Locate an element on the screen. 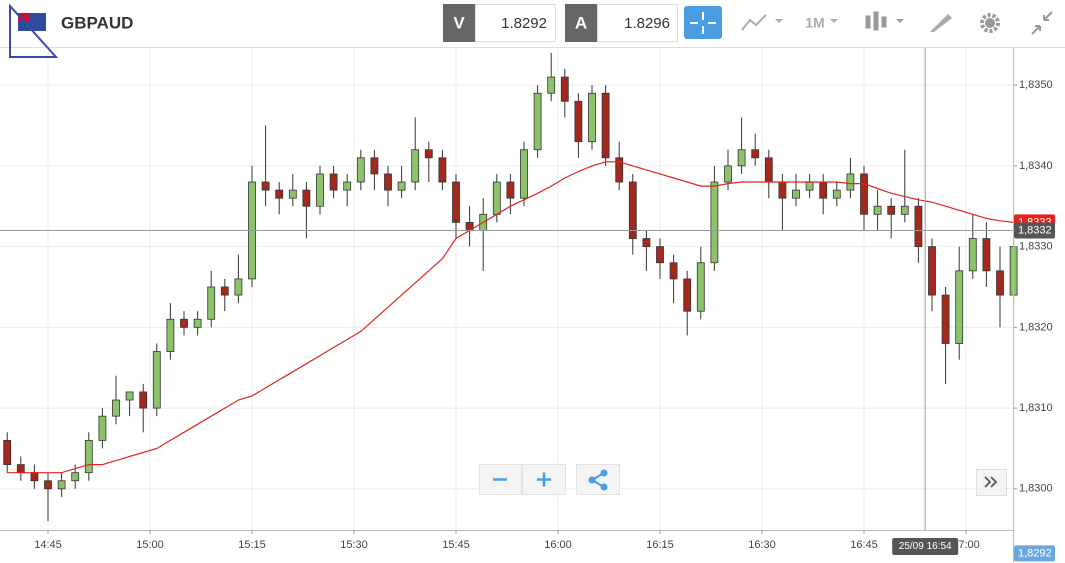 The image size is (1065, 563). share-icon is located at coordinates (598, 480).